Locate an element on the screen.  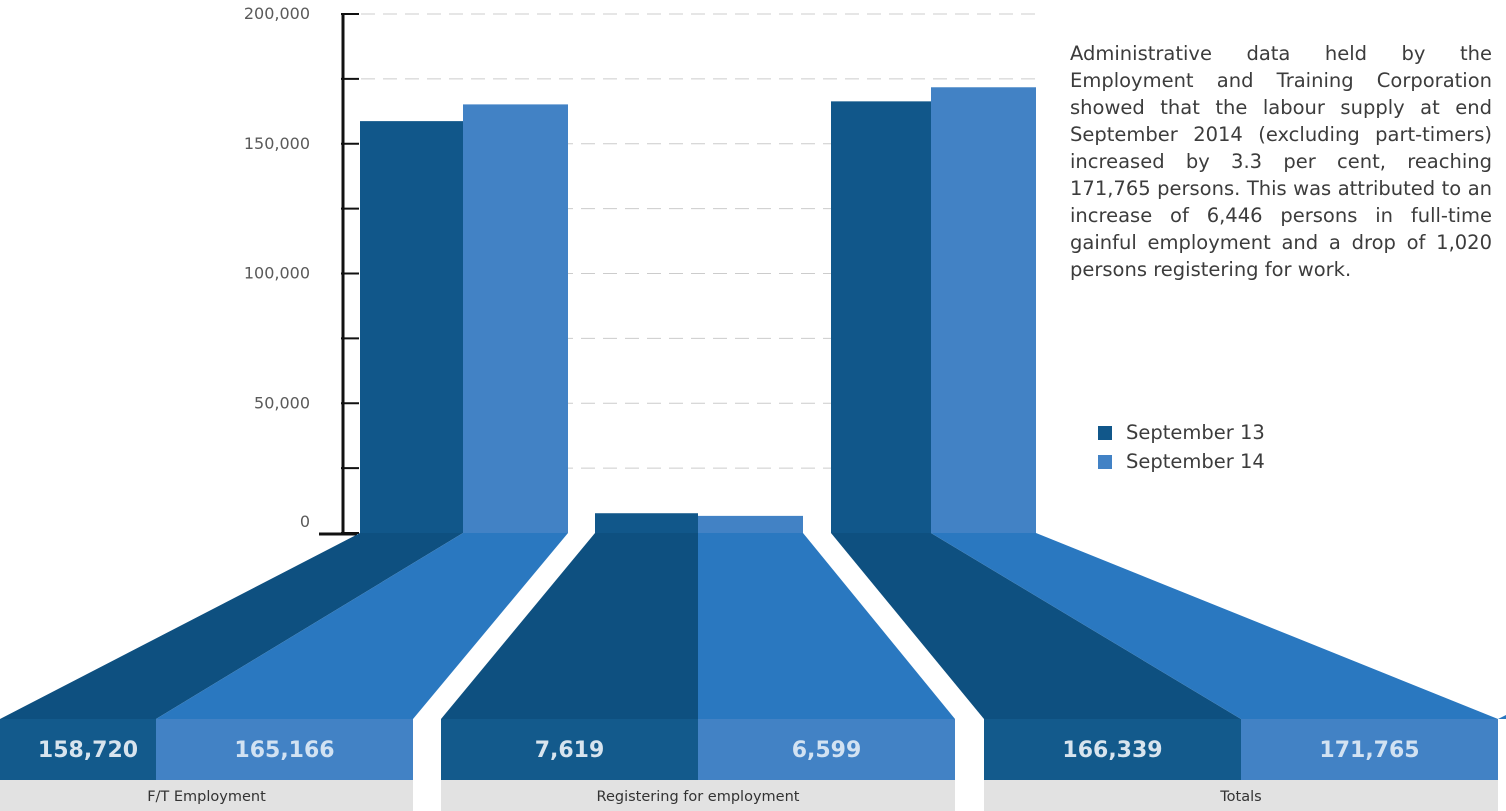
y-axis: 0 50,000 100,000 150,000 200,000 is located at coordinates (301, 270).